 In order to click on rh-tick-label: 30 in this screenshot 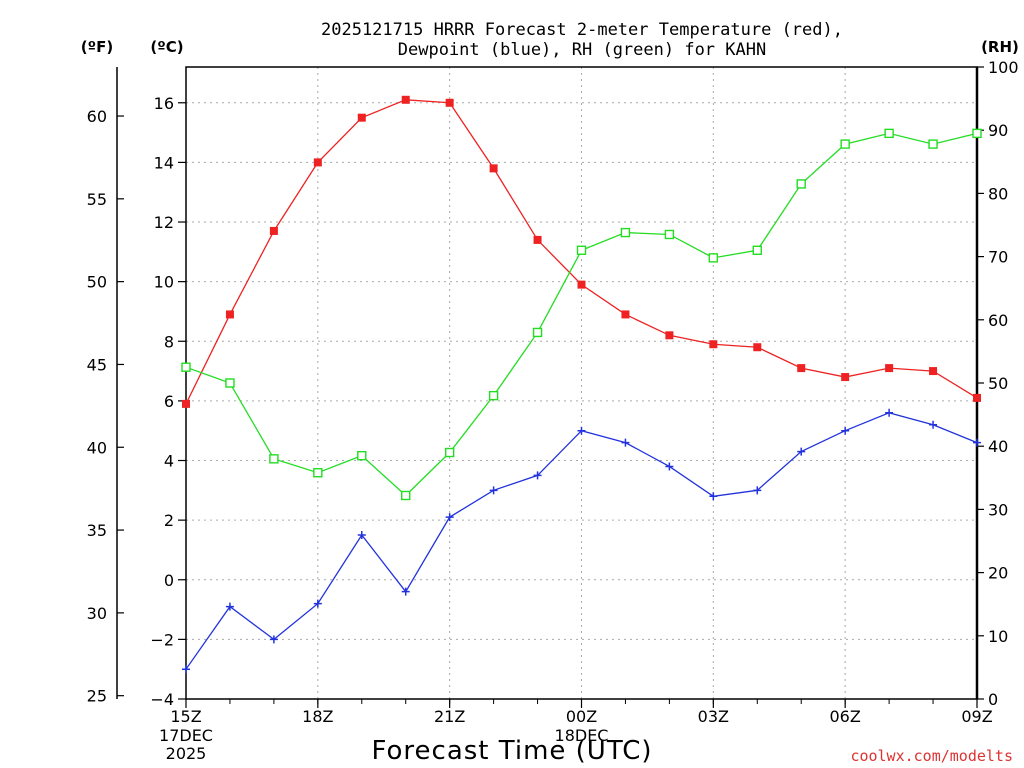, I will do `click(998, 509)`.